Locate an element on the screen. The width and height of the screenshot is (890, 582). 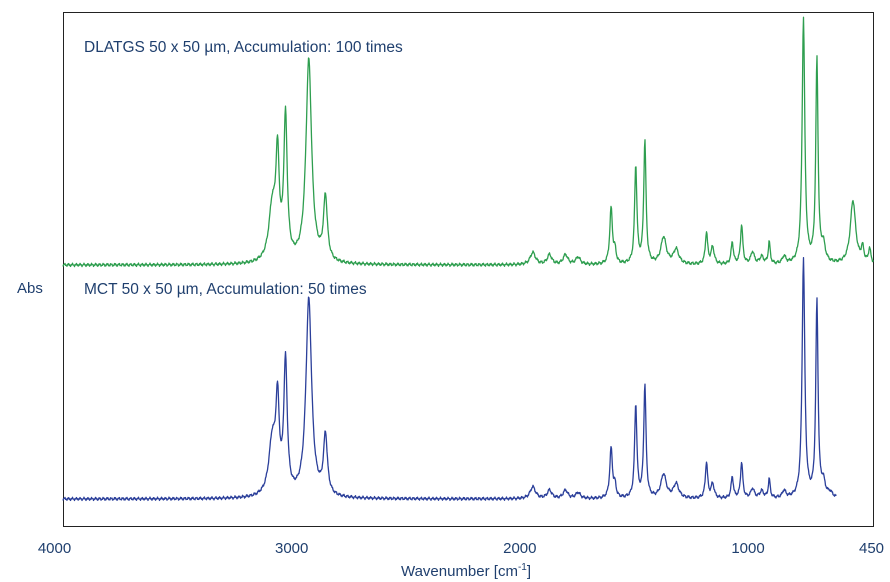
x-tick-label: 3000 is located at coordinates (291, 548).